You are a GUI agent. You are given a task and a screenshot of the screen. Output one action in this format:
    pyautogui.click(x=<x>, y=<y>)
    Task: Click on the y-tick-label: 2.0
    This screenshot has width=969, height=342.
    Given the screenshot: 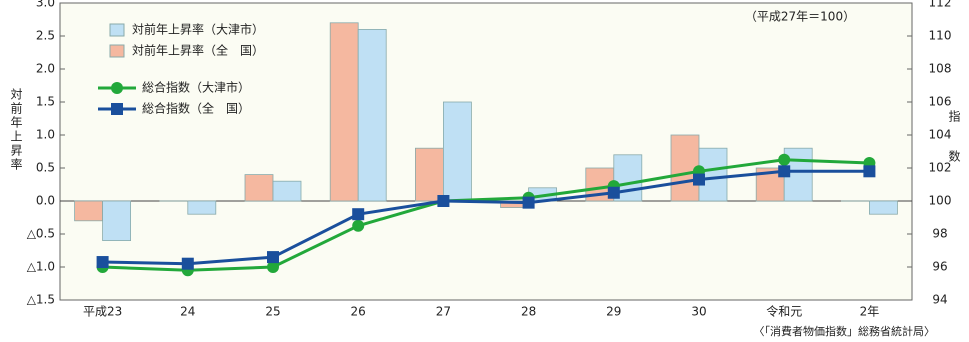 What is the action you would take?
    pyautogui.click(x=45, y=69)
    